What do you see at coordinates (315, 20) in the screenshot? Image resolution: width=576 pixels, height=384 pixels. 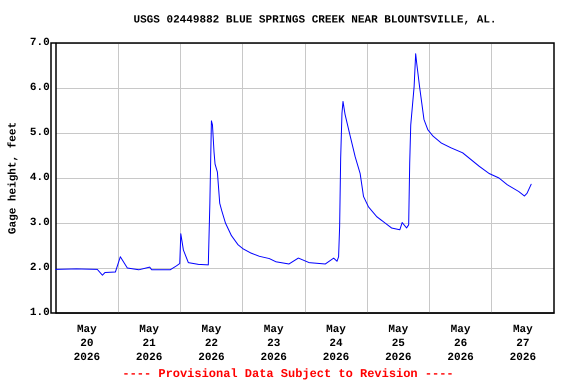 I see `chart-title: USGS 02449882 BLUE SPRINGS CREEK NEAR BLOUNTSVILLE, AL.` at bounding box center [315, 20].